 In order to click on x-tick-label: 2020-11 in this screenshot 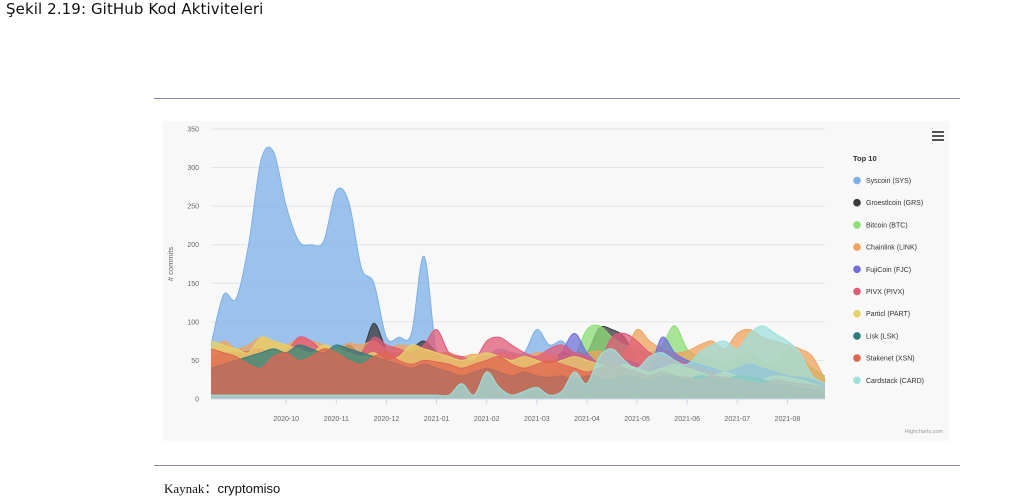, I will do `click(336, 419)`.